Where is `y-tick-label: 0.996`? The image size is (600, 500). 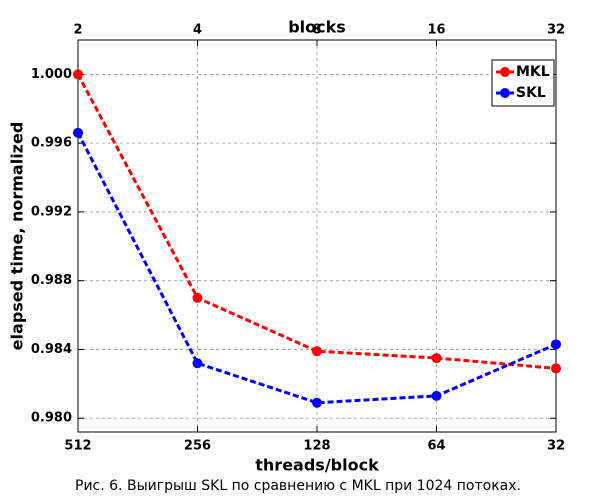 y-tick-label: 0.996 is located at coordinates (51, 143).